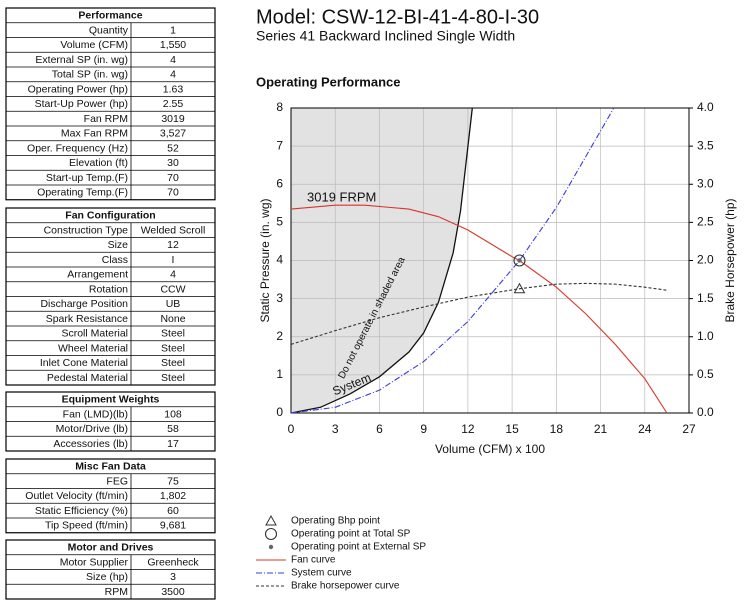  Describe the element at coordinates (358, 547) in the screenshot. I see `legend-label: Operating point at External SP` at that location.